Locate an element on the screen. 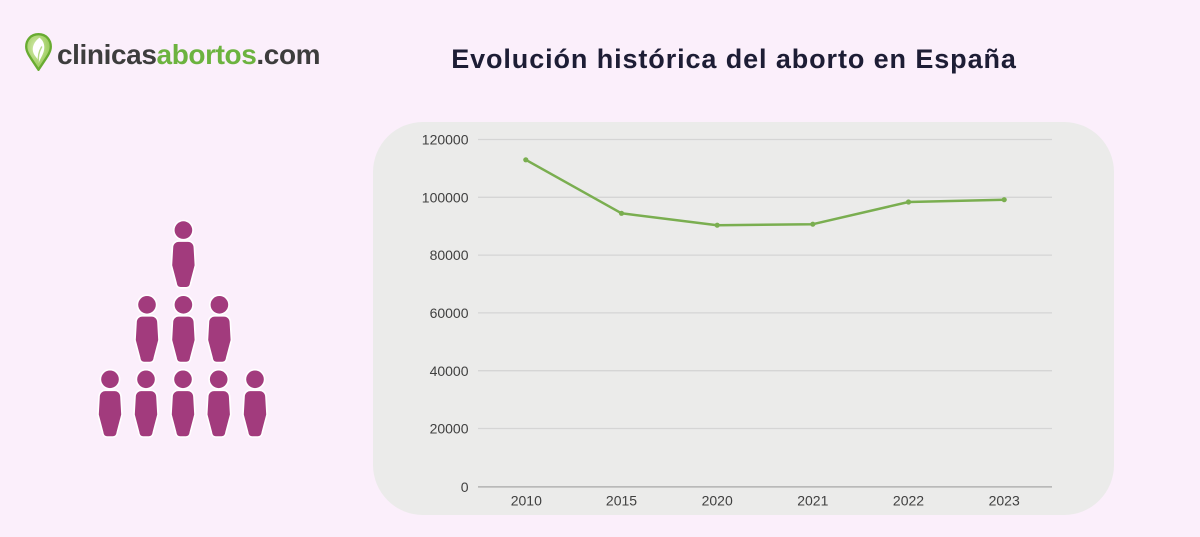 The image size is (1200, 537). svg-text: 2015 is located at coordinates (621, 500).